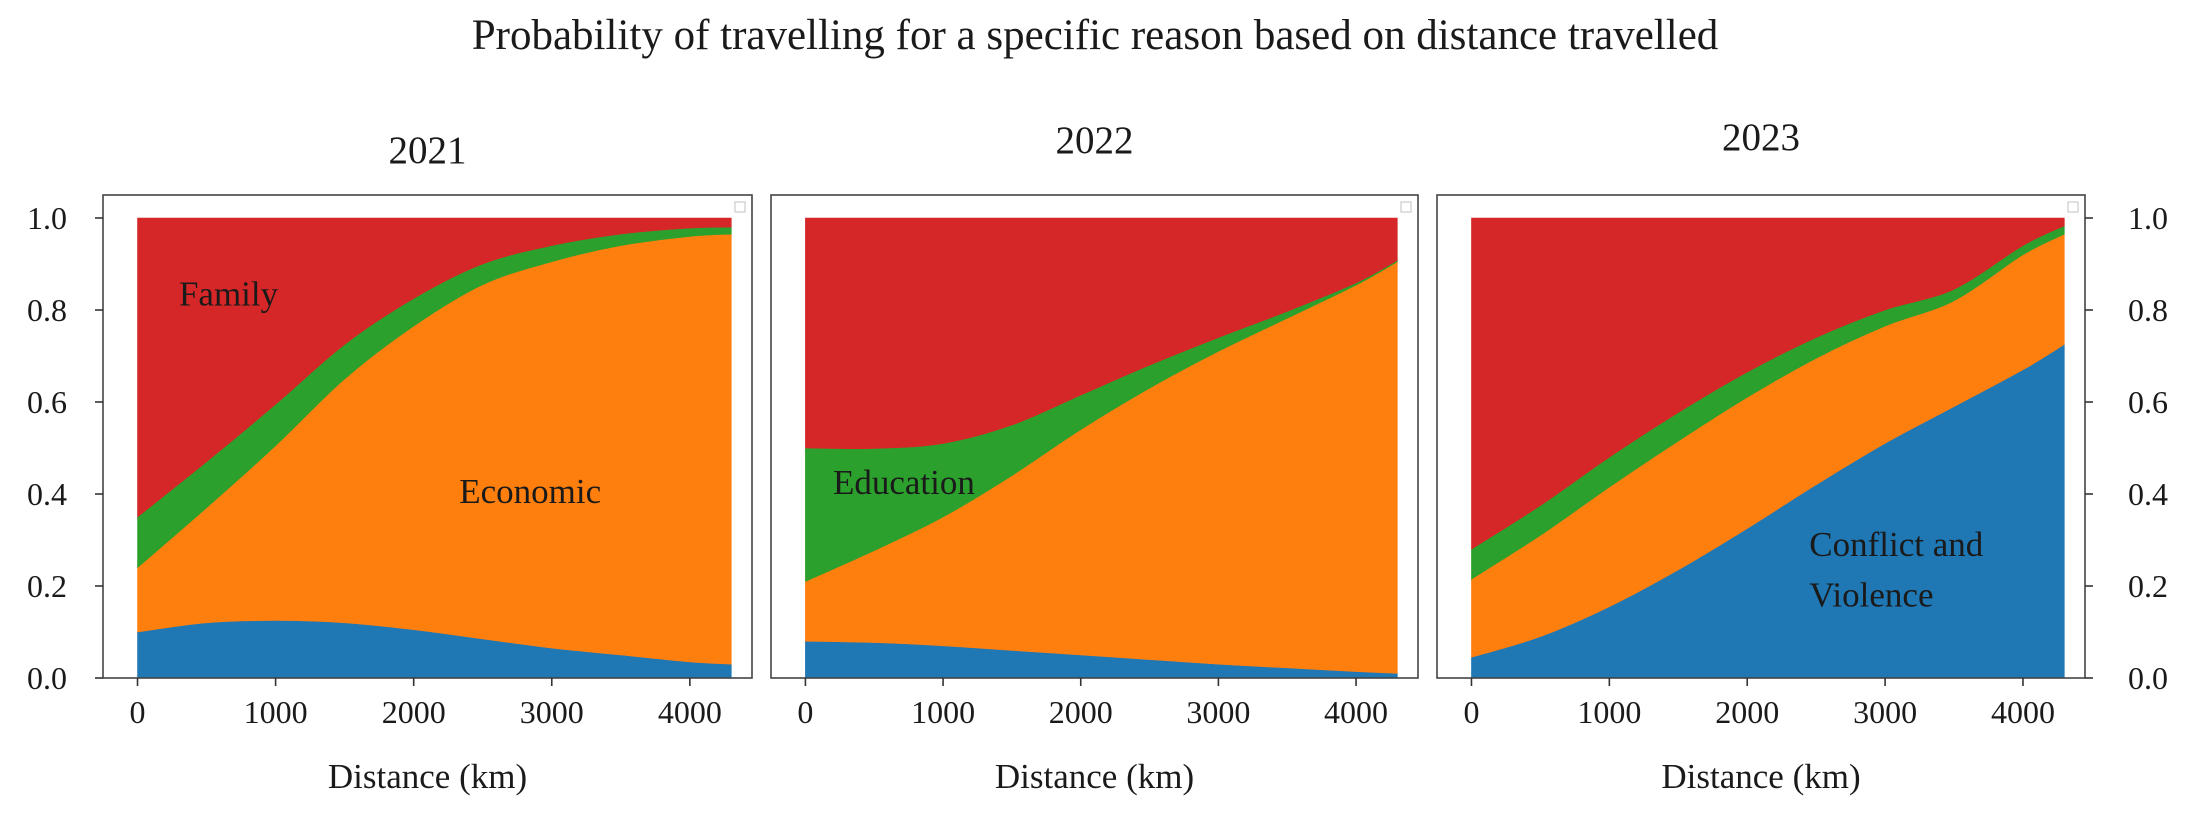  Describe the element at coordinates (1095, 140) in the screenshot. I see `panel-title: 2022` at that location.